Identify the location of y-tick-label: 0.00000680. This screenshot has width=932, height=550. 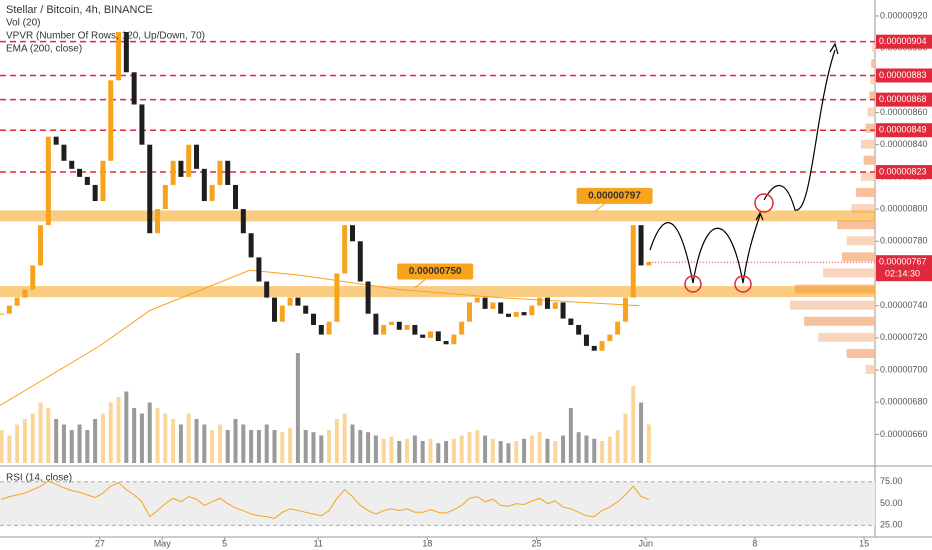
(904, 402).